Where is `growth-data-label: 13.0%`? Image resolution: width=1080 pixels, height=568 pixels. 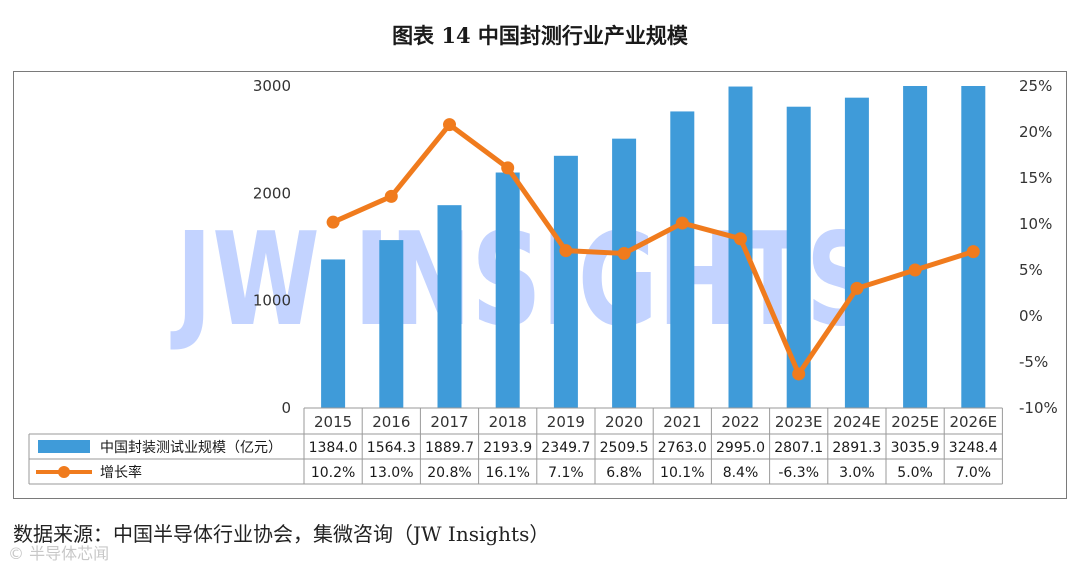
growth-data-label: 13.0% is located at coordinates (391, 473).